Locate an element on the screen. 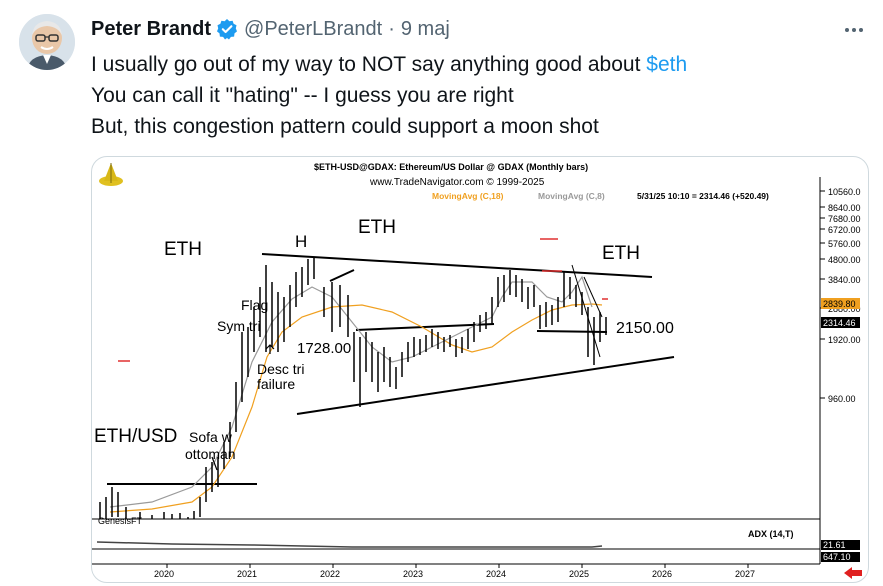 The image size is (883, 586). adx-value-2: 647.10 is located at coordinates (837, 557).